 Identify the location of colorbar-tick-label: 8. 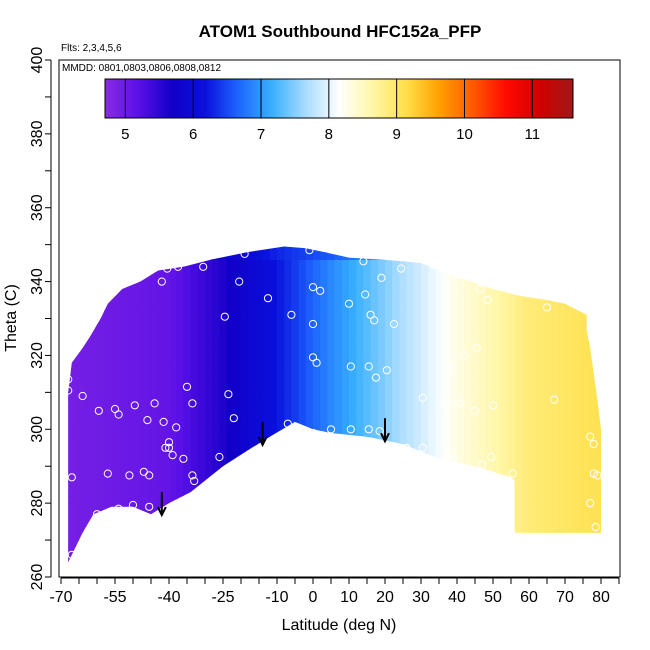
(329, 134).